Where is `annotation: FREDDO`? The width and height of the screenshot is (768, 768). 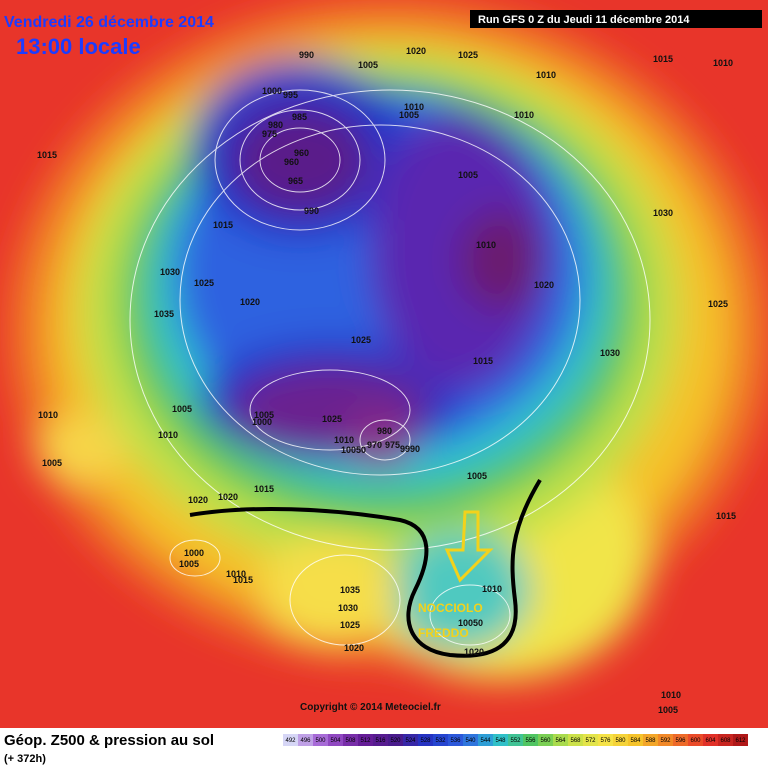
annotation: FREDDO is located at coordinates (443, 633).